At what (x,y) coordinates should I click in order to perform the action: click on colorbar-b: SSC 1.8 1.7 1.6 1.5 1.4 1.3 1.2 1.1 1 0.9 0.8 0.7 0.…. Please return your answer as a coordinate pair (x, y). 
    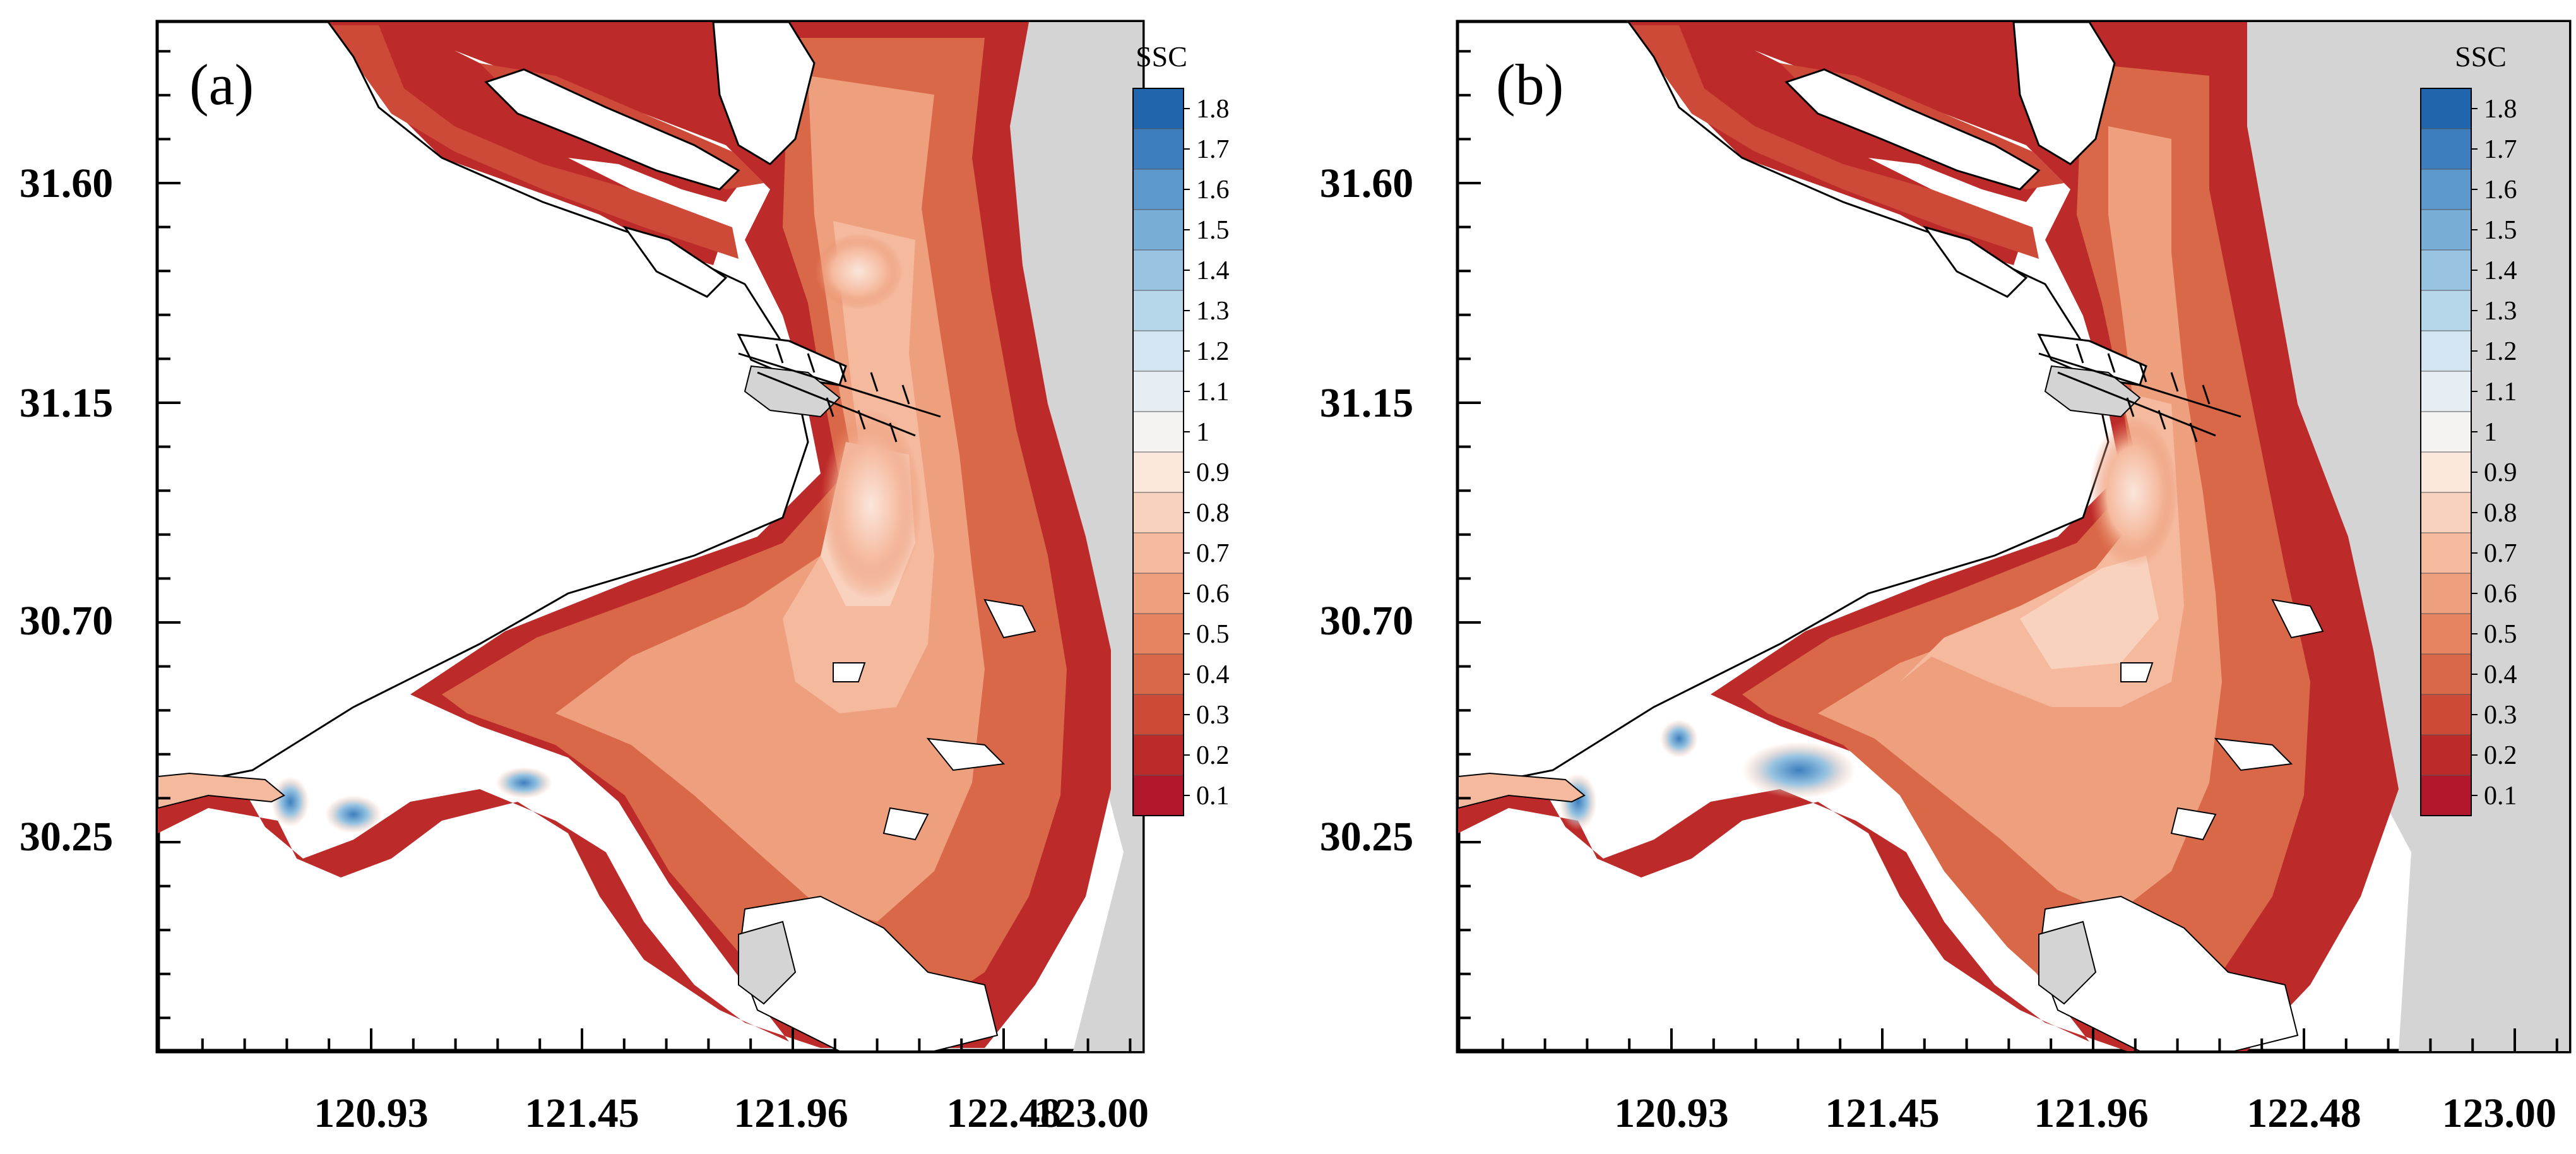
    Looking at the image, I should click on (2468, 428).